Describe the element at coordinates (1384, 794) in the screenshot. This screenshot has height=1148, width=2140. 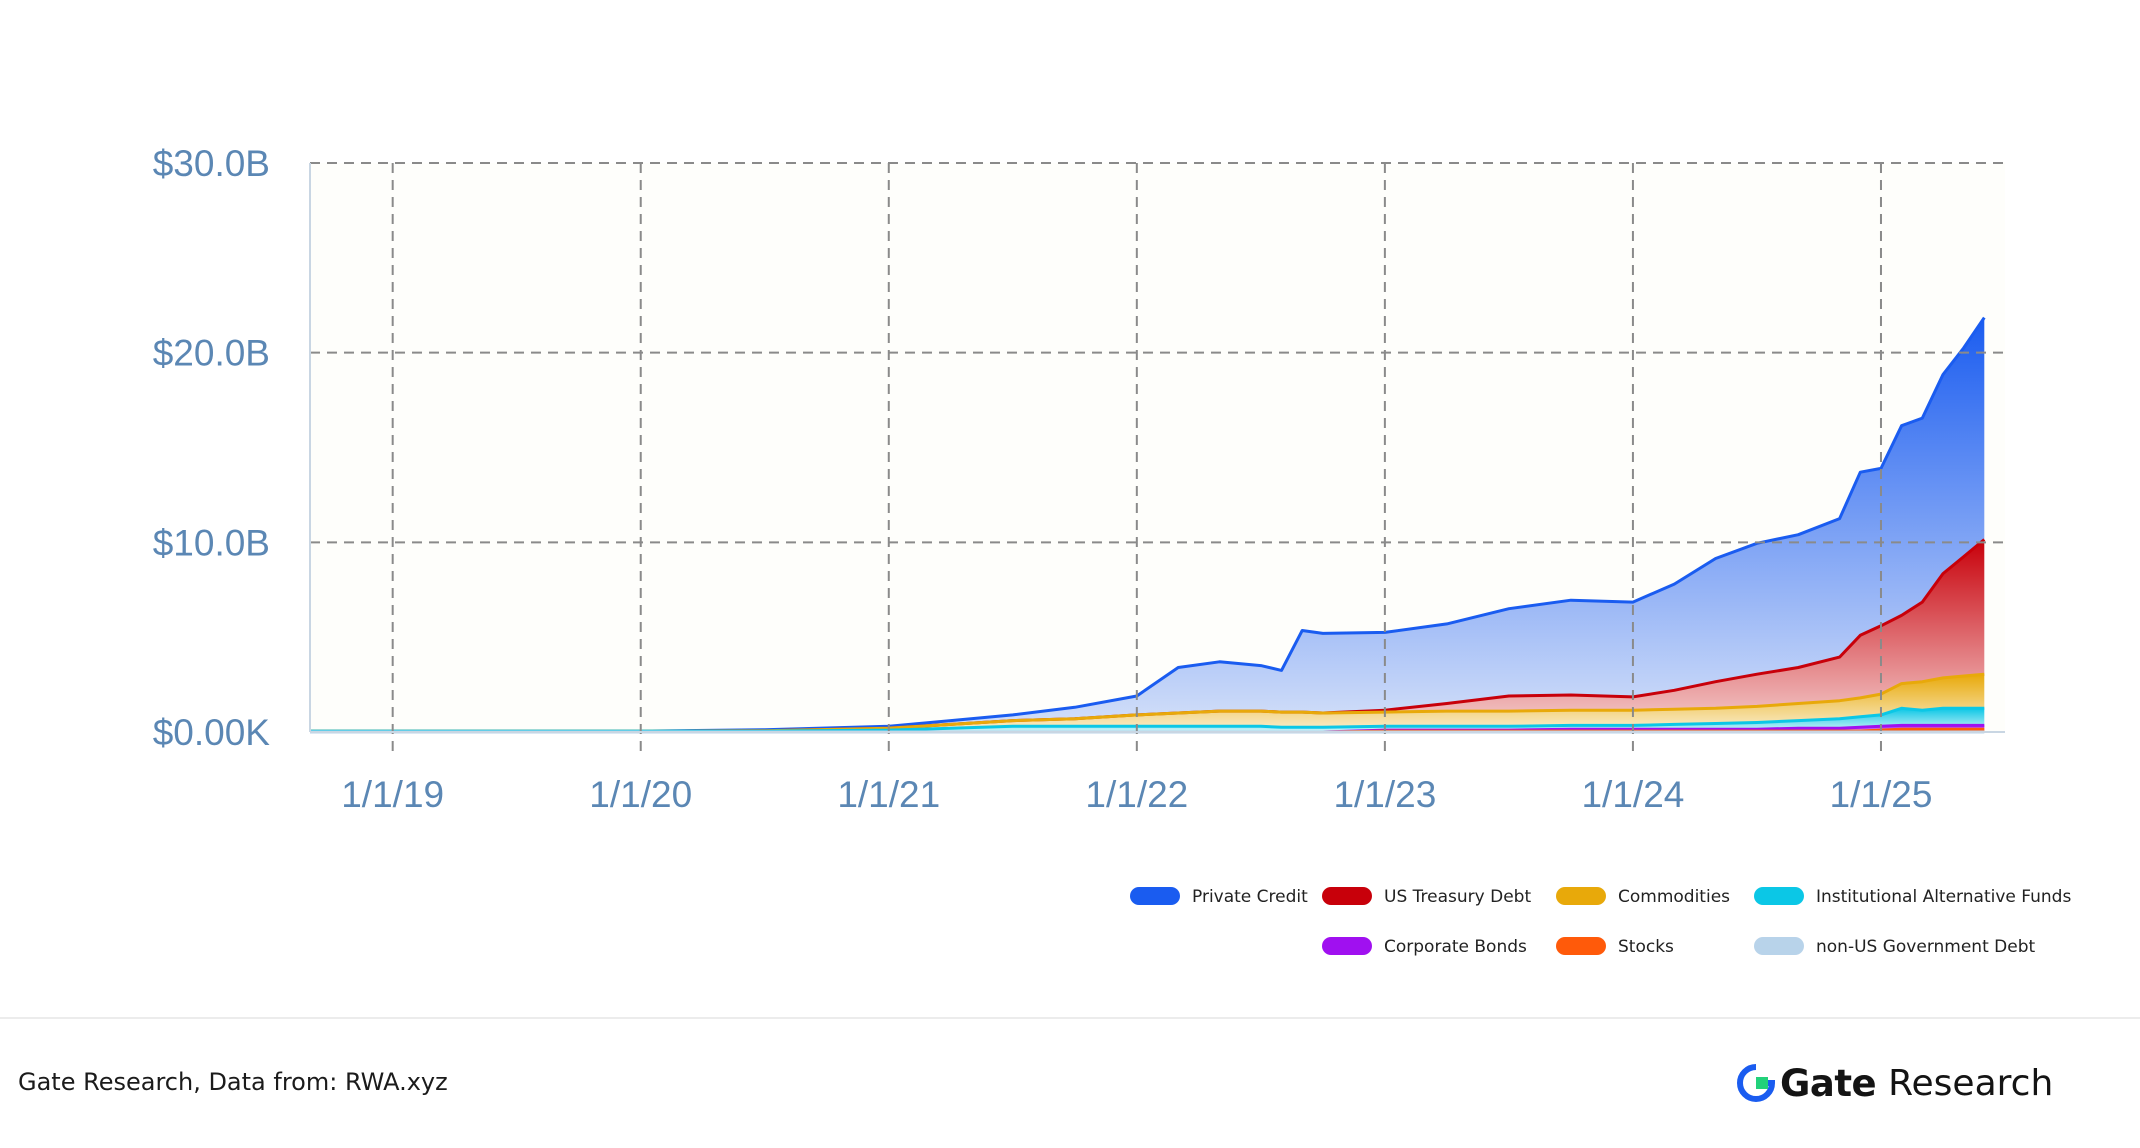
I see `x-tick-label: 1/1/23` at that location.